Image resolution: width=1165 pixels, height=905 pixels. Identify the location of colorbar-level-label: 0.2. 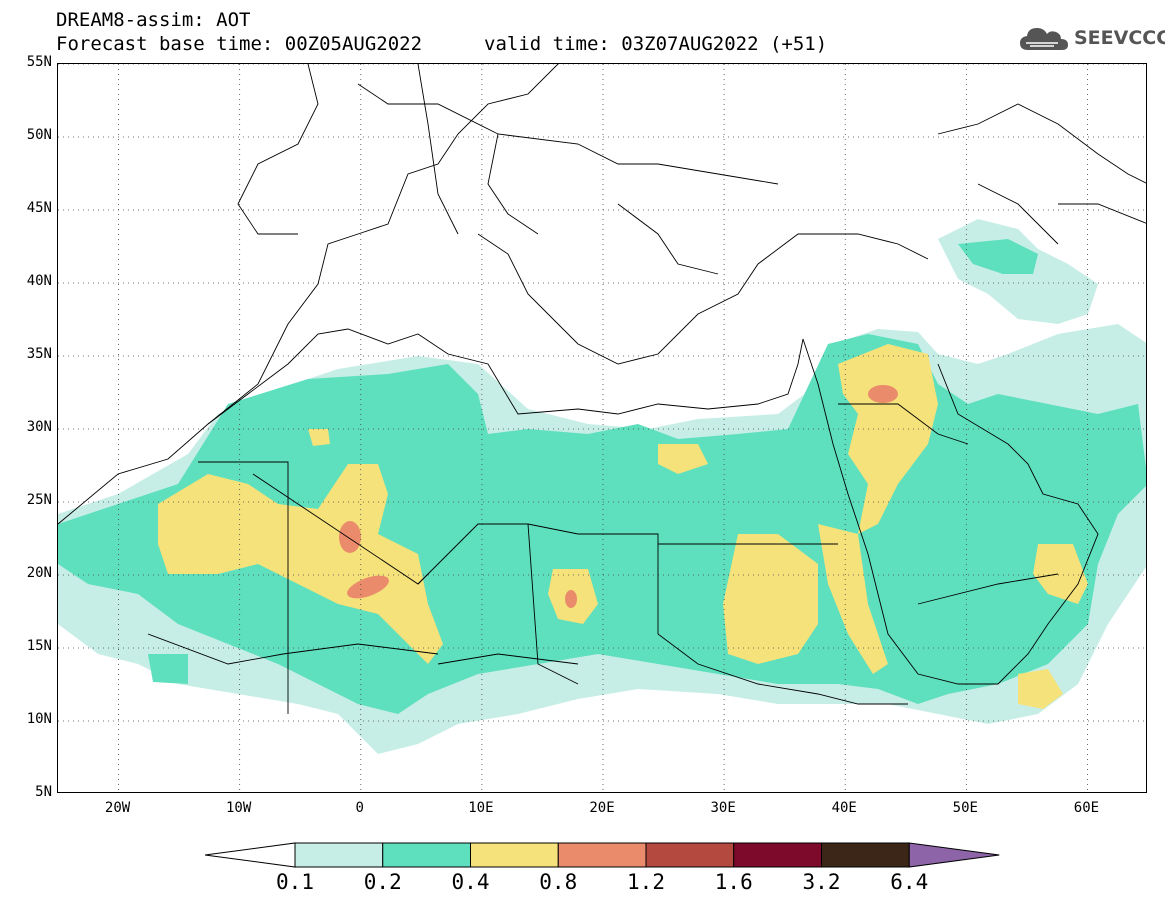
(382, 882).